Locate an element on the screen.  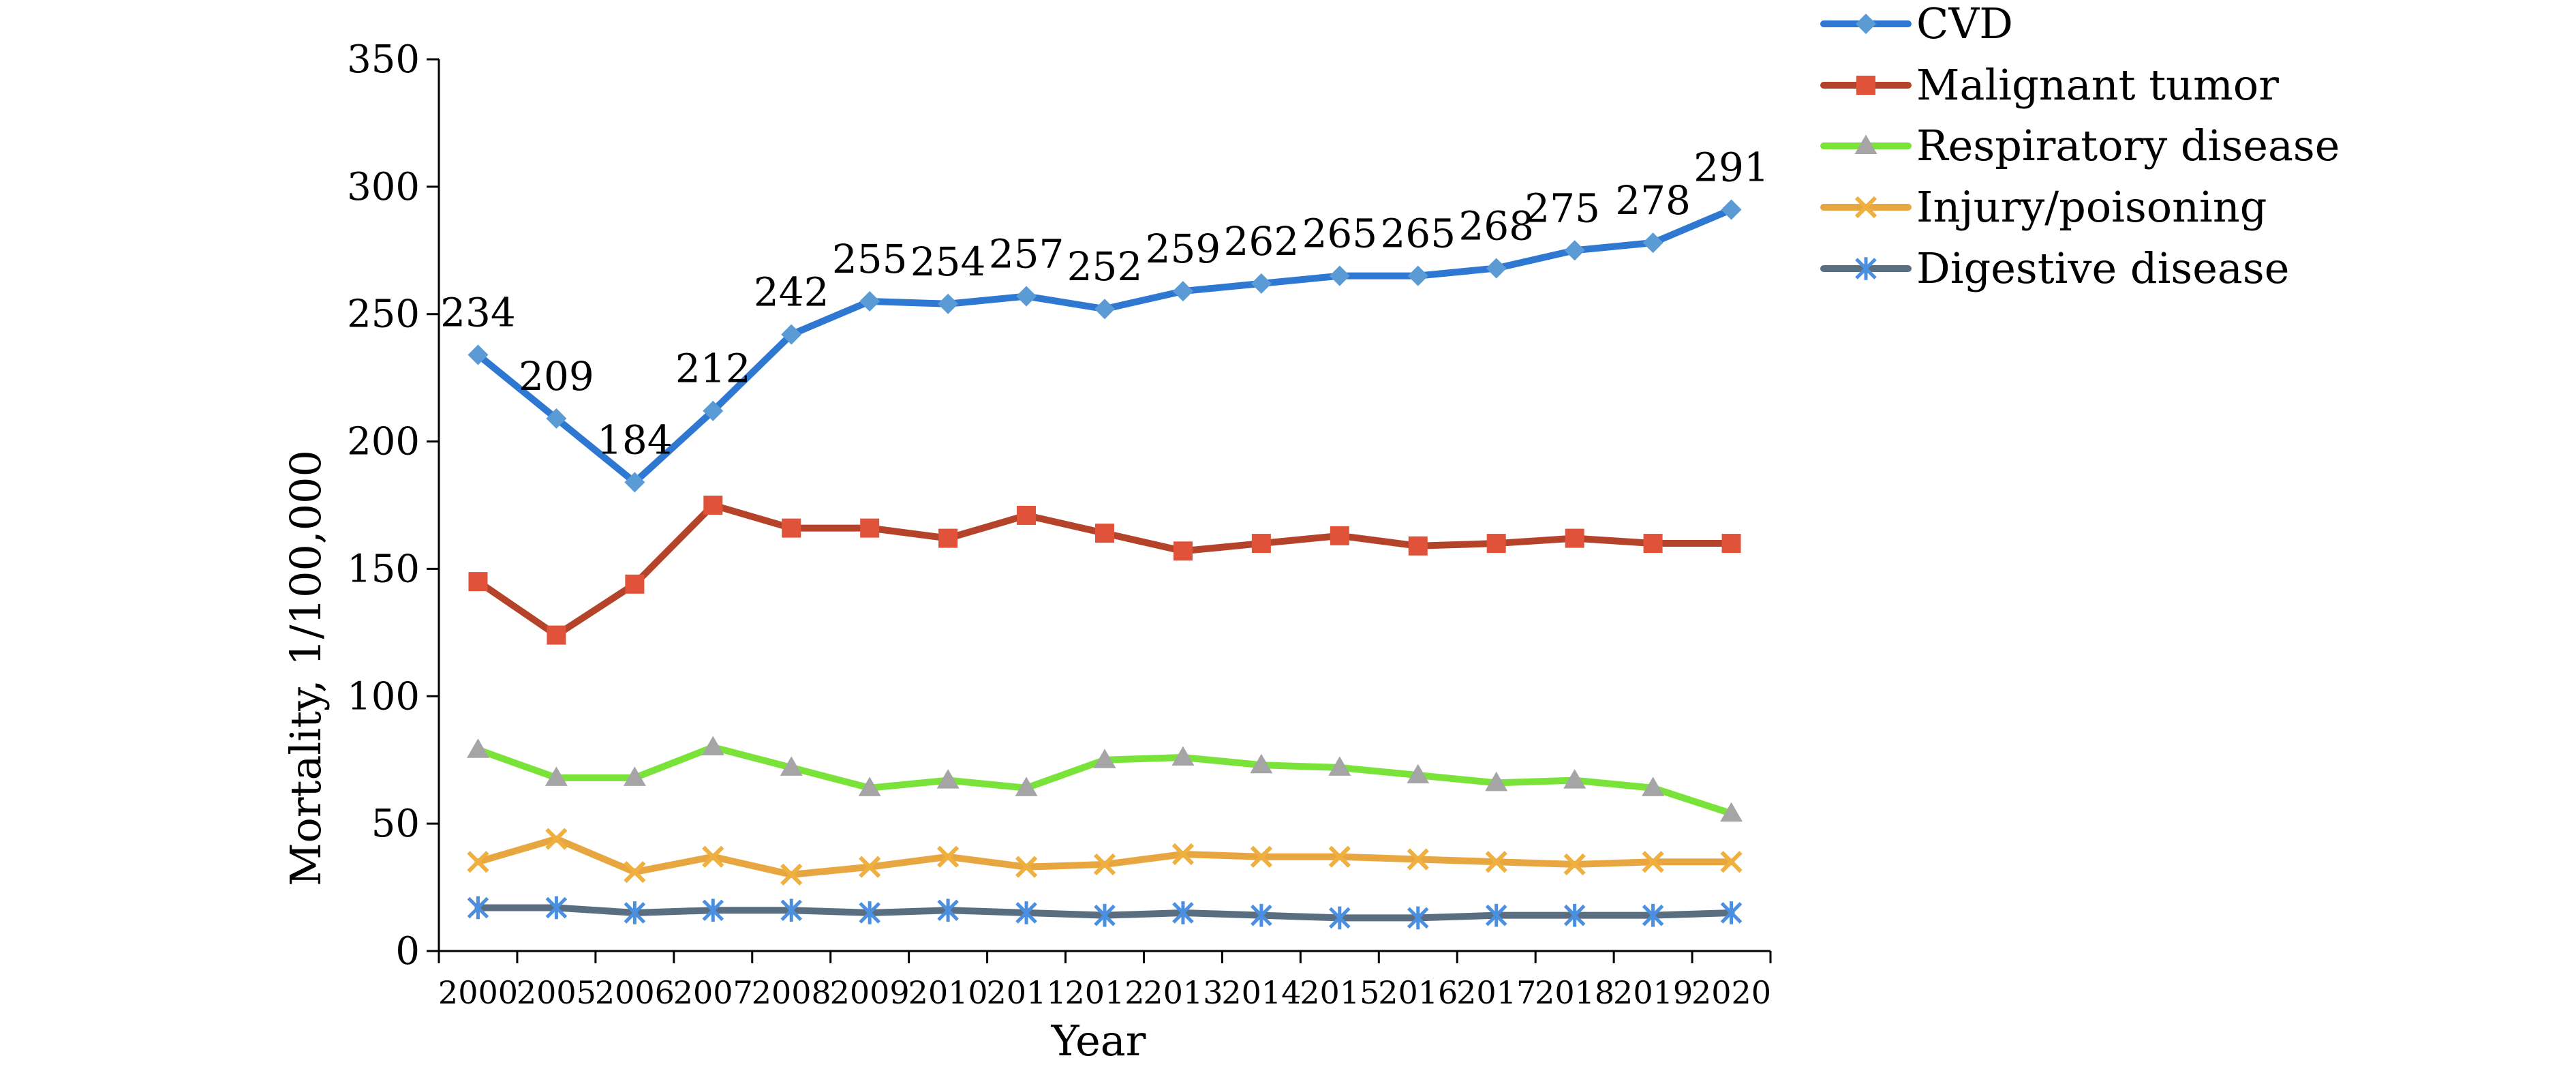
x-tick-label: 2019 is located at coordinates (1653, 992).